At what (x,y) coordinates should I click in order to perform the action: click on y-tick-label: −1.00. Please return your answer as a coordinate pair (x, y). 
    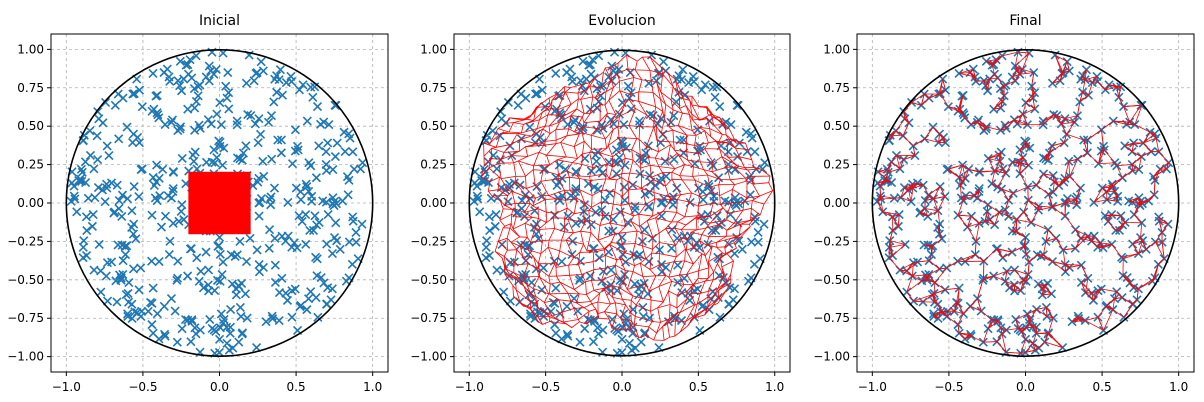
    Looking at the image, I should click on (25, 357).